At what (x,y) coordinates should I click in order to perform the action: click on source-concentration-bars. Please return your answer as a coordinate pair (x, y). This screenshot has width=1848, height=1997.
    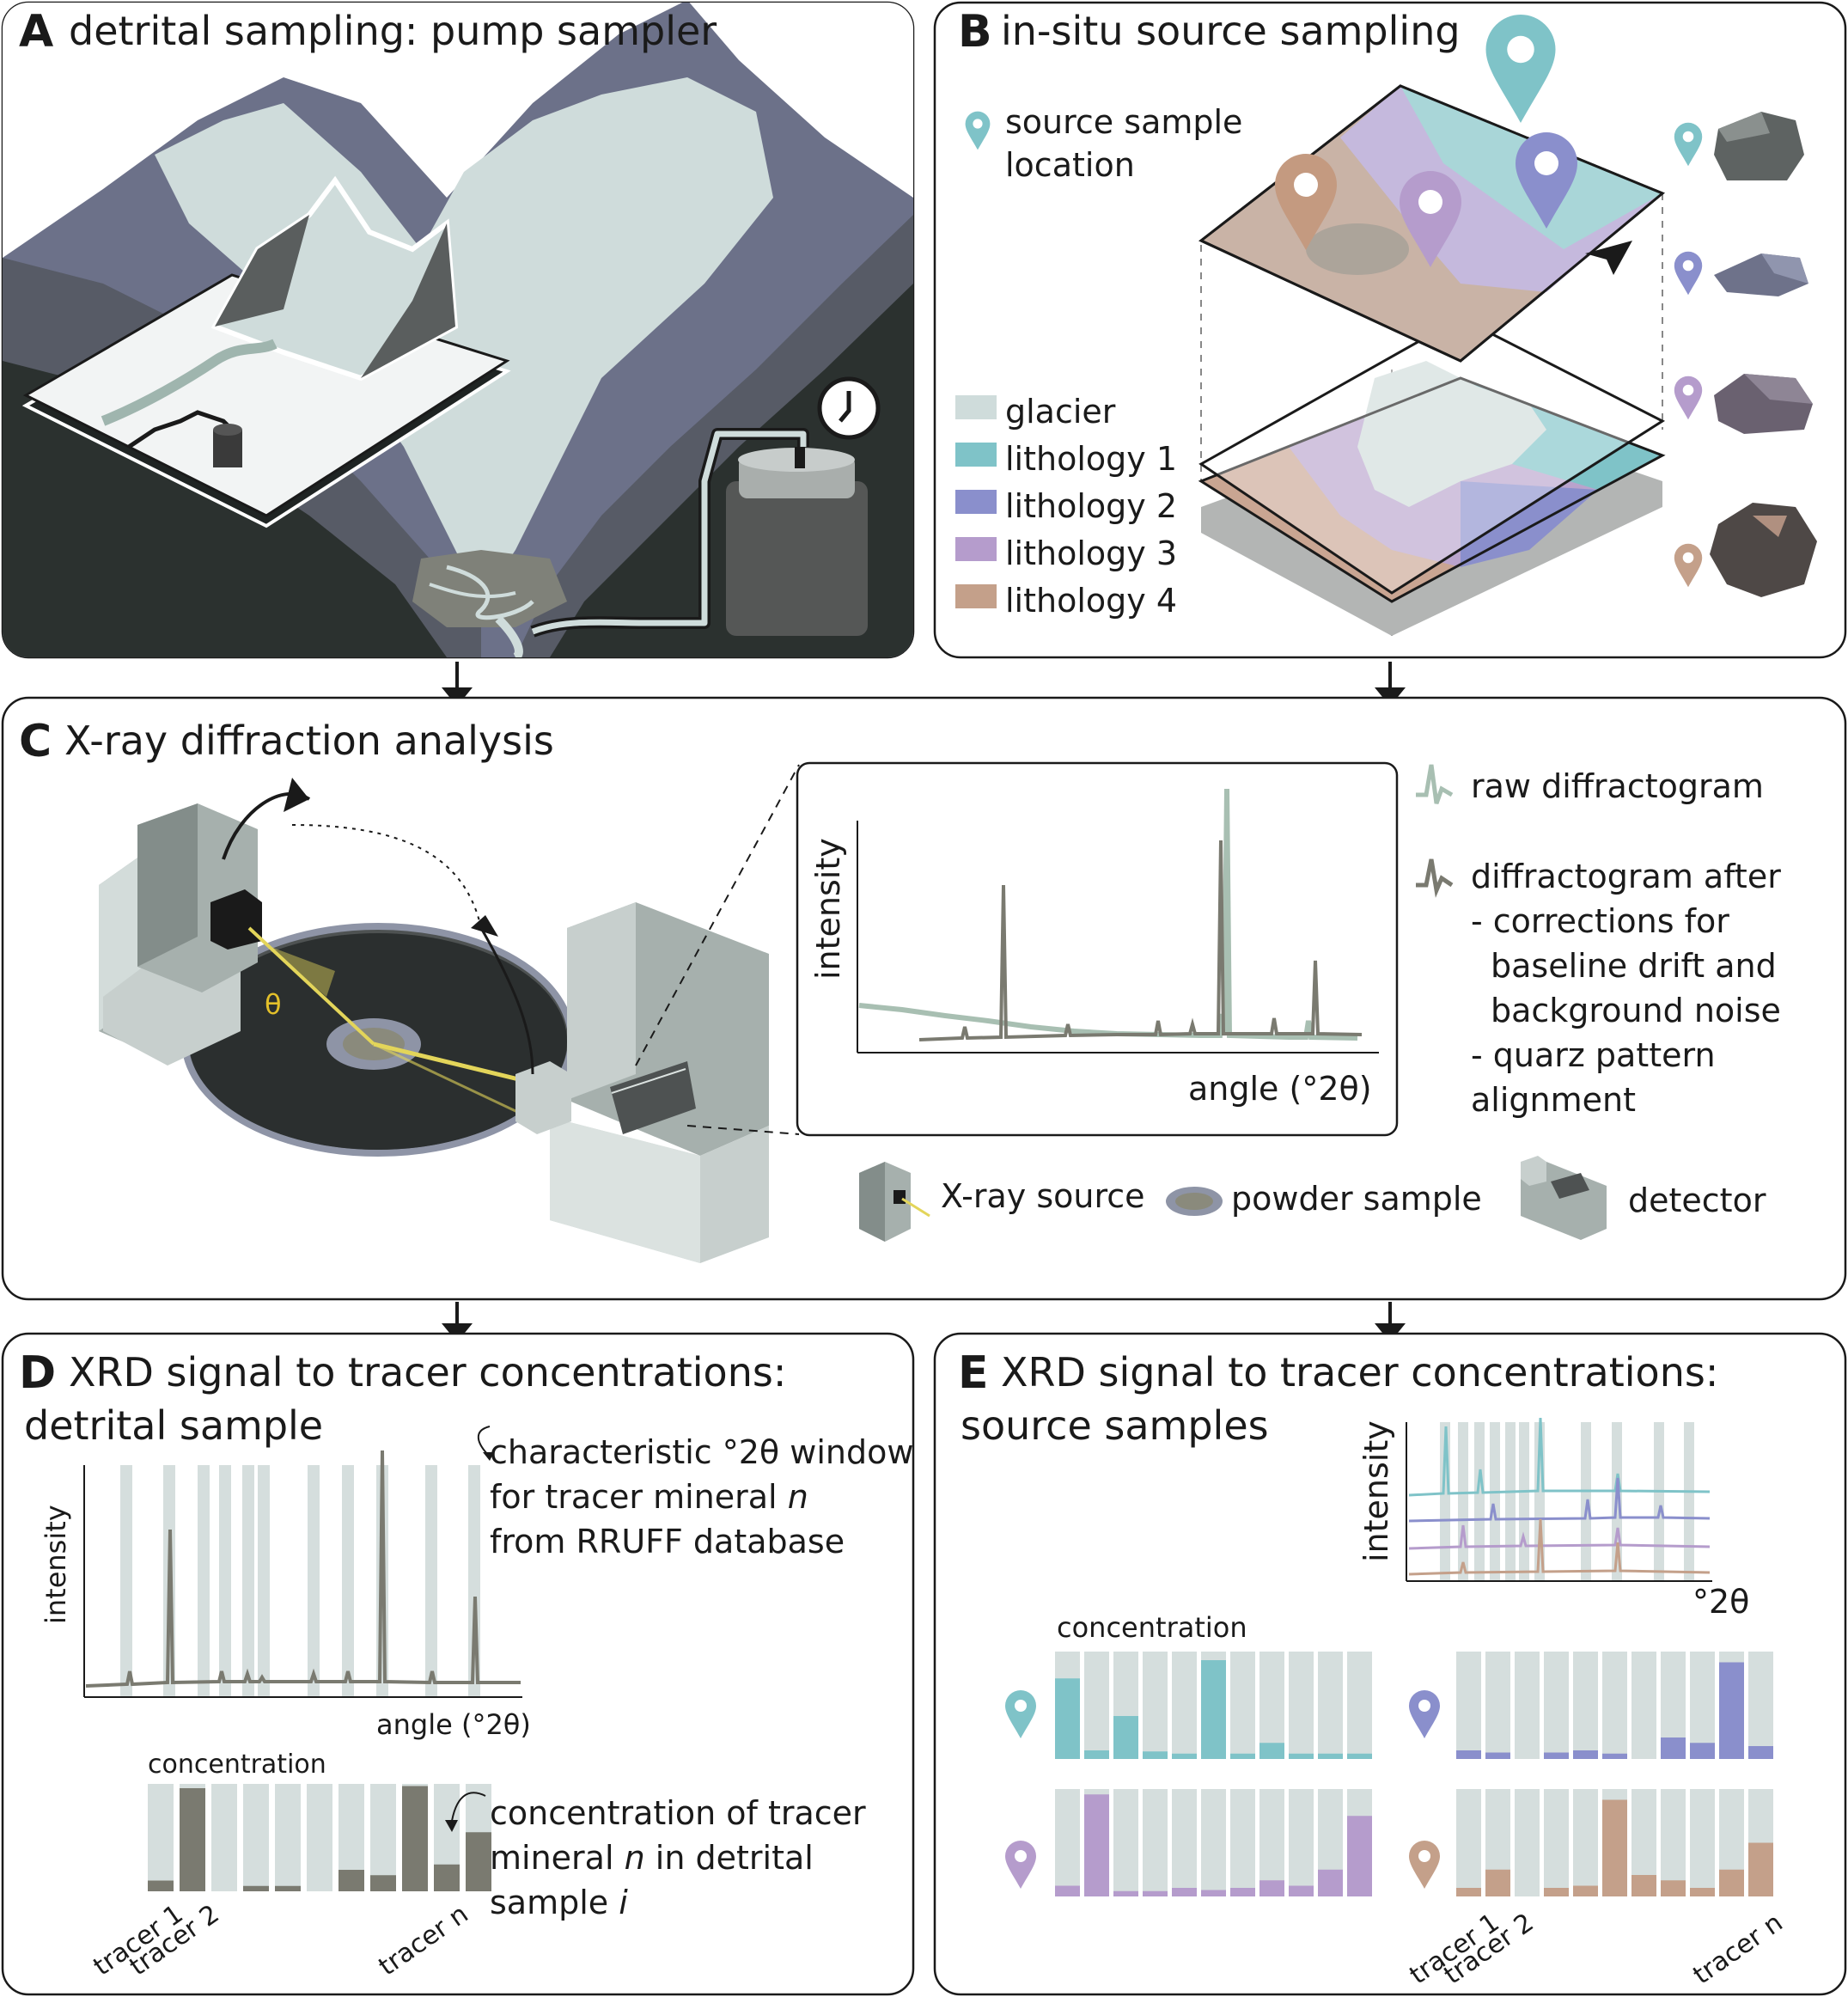
    Looking at the image, I should click on (1414, 1774).